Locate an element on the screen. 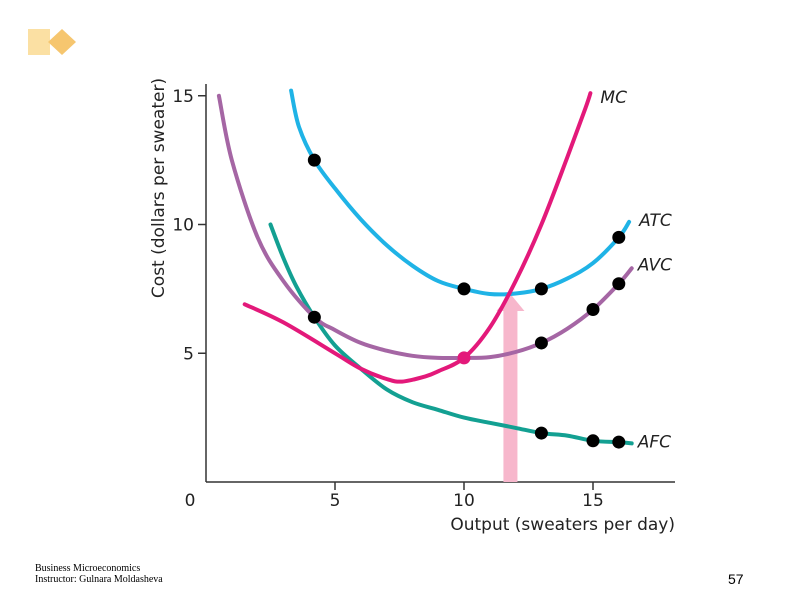  y-tick-label: 15 is located at coordinates (183, 97).